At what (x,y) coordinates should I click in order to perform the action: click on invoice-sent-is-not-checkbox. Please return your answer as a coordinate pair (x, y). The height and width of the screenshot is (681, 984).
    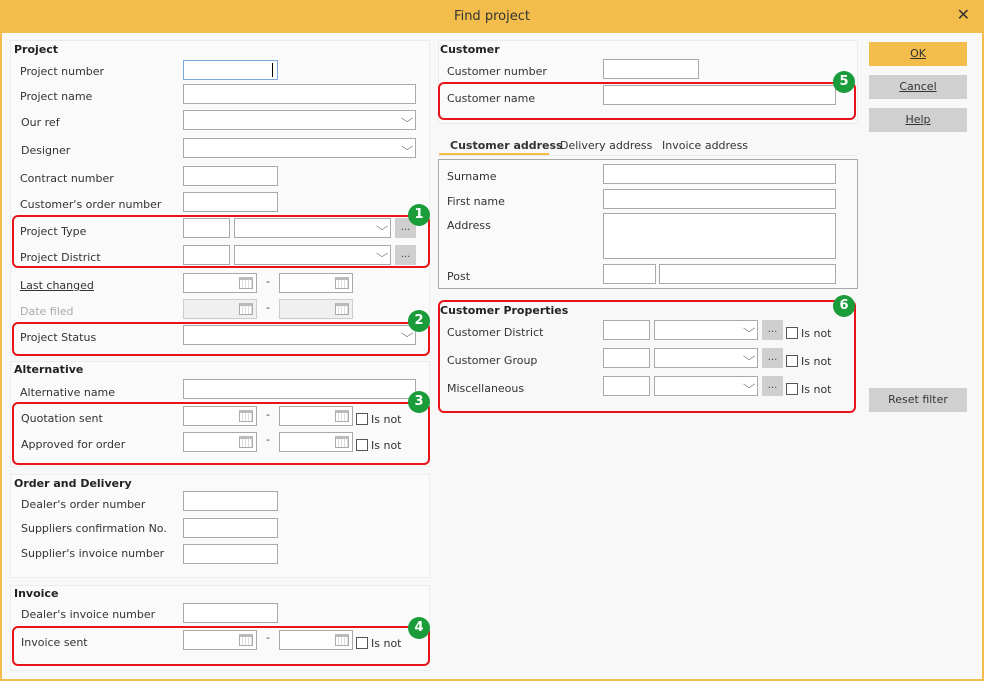
    Looking at the image, I should click on (362, 643).